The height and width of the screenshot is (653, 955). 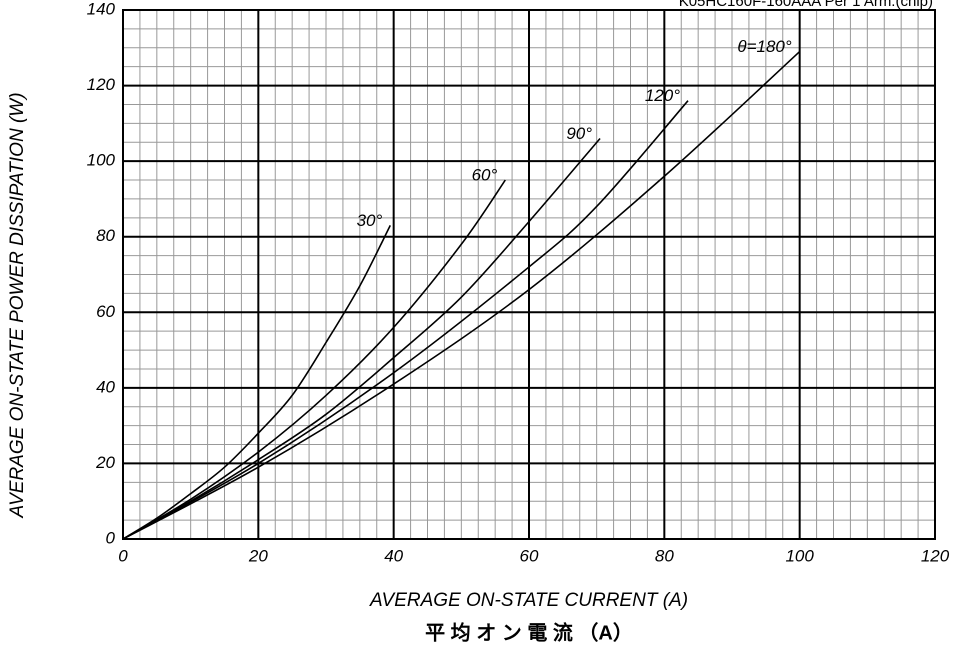 I want to click on curve-label: 60°, so click(x=485, y=175).